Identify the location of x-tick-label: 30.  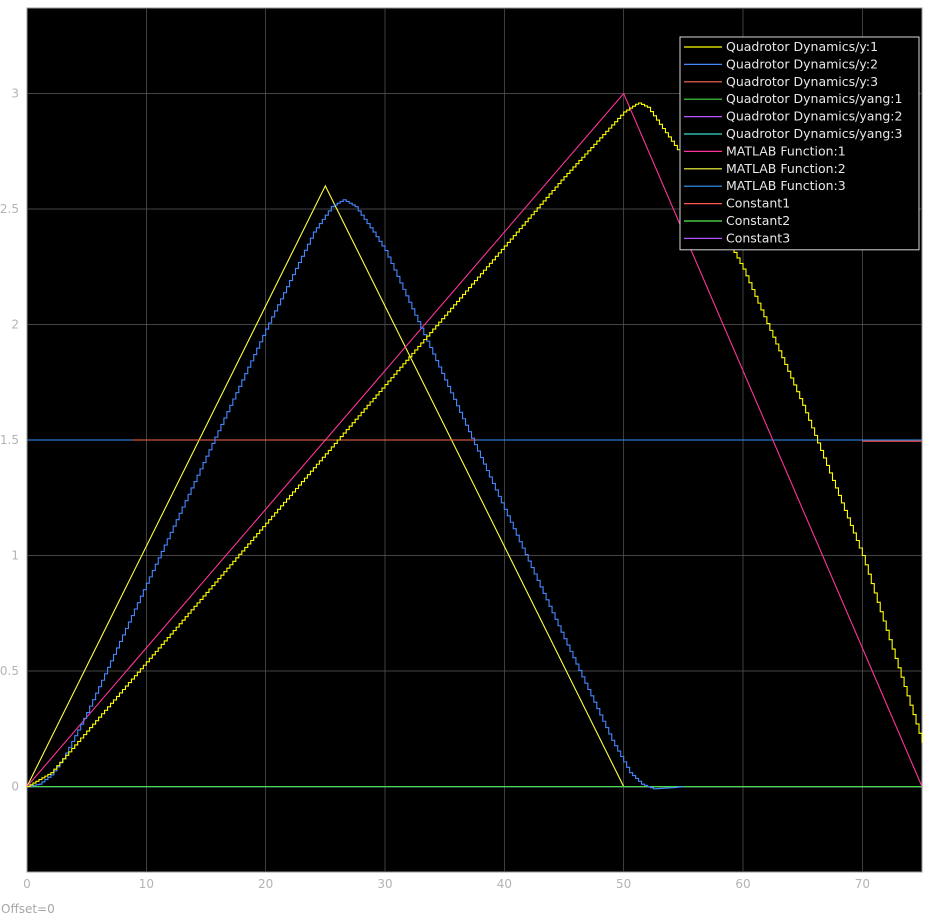
(384, 884).